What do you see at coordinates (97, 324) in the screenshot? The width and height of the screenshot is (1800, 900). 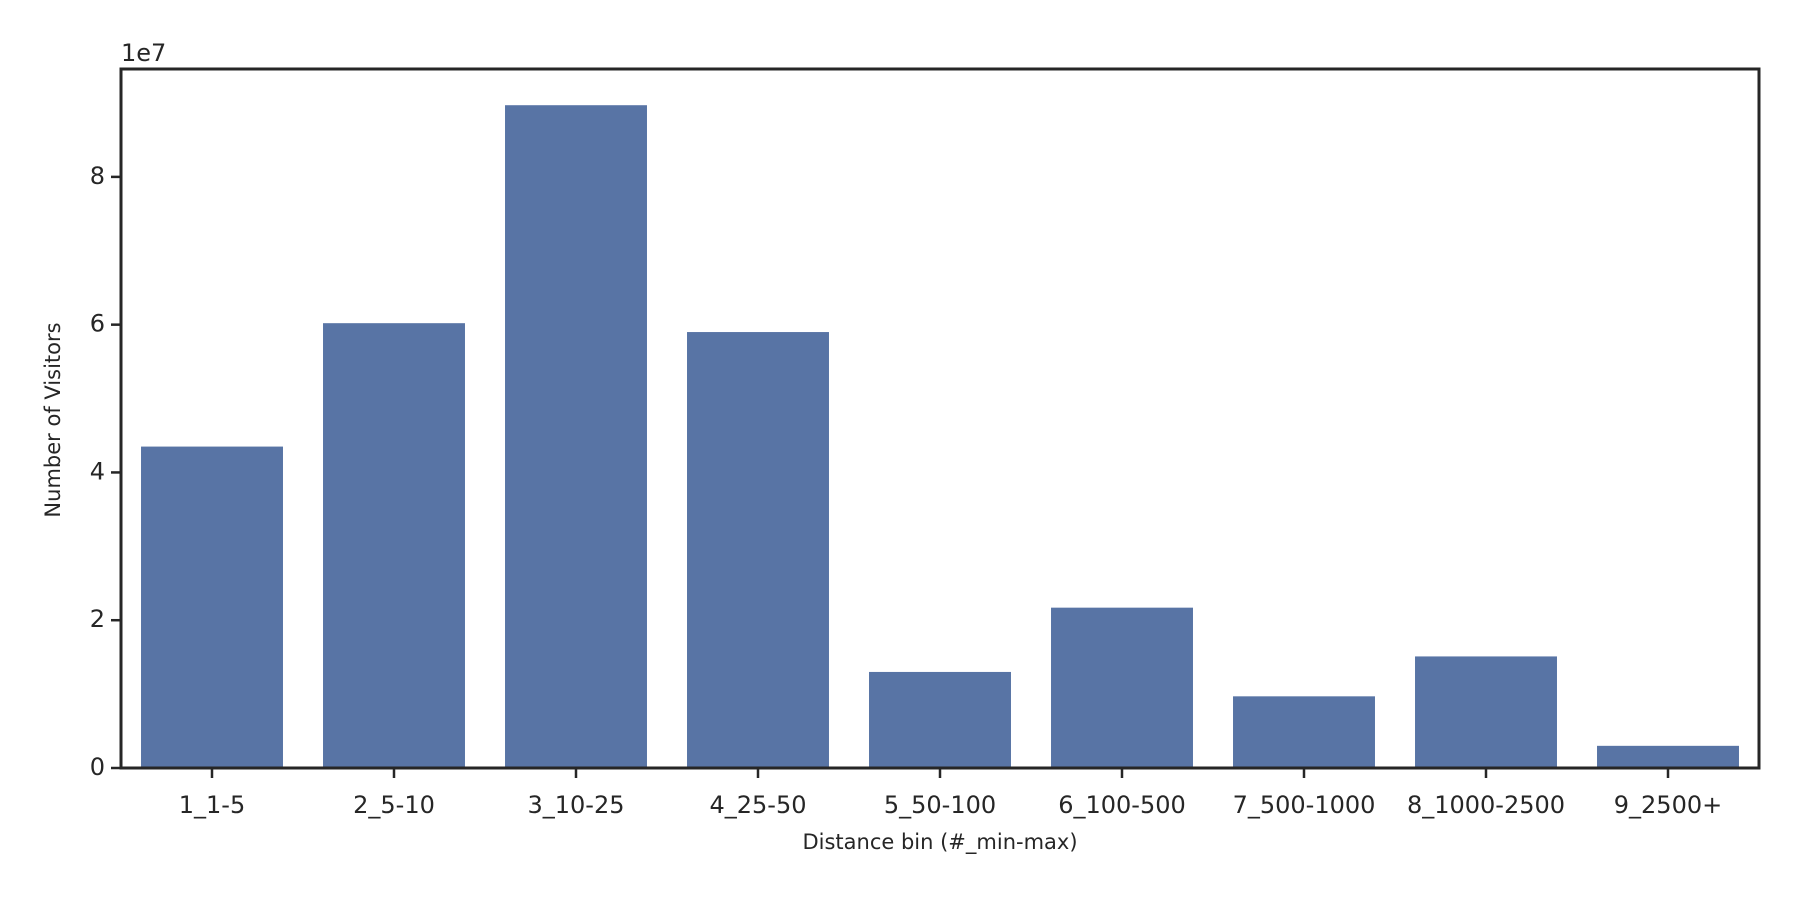 I see `y-tick-label: 6` at bounding box center [97, 324].